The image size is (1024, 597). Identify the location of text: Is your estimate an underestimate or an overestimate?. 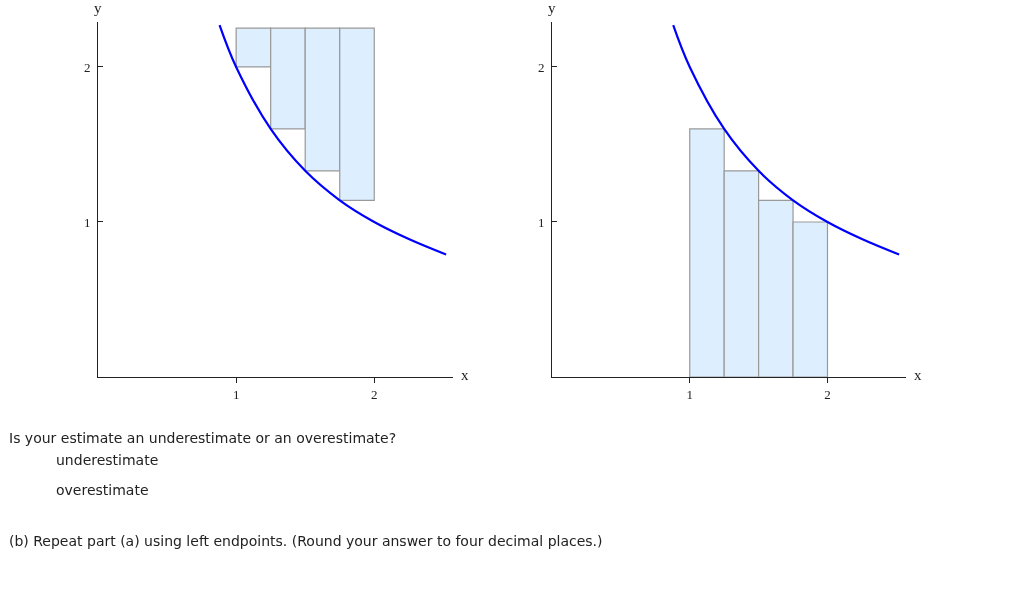
(203, 438).